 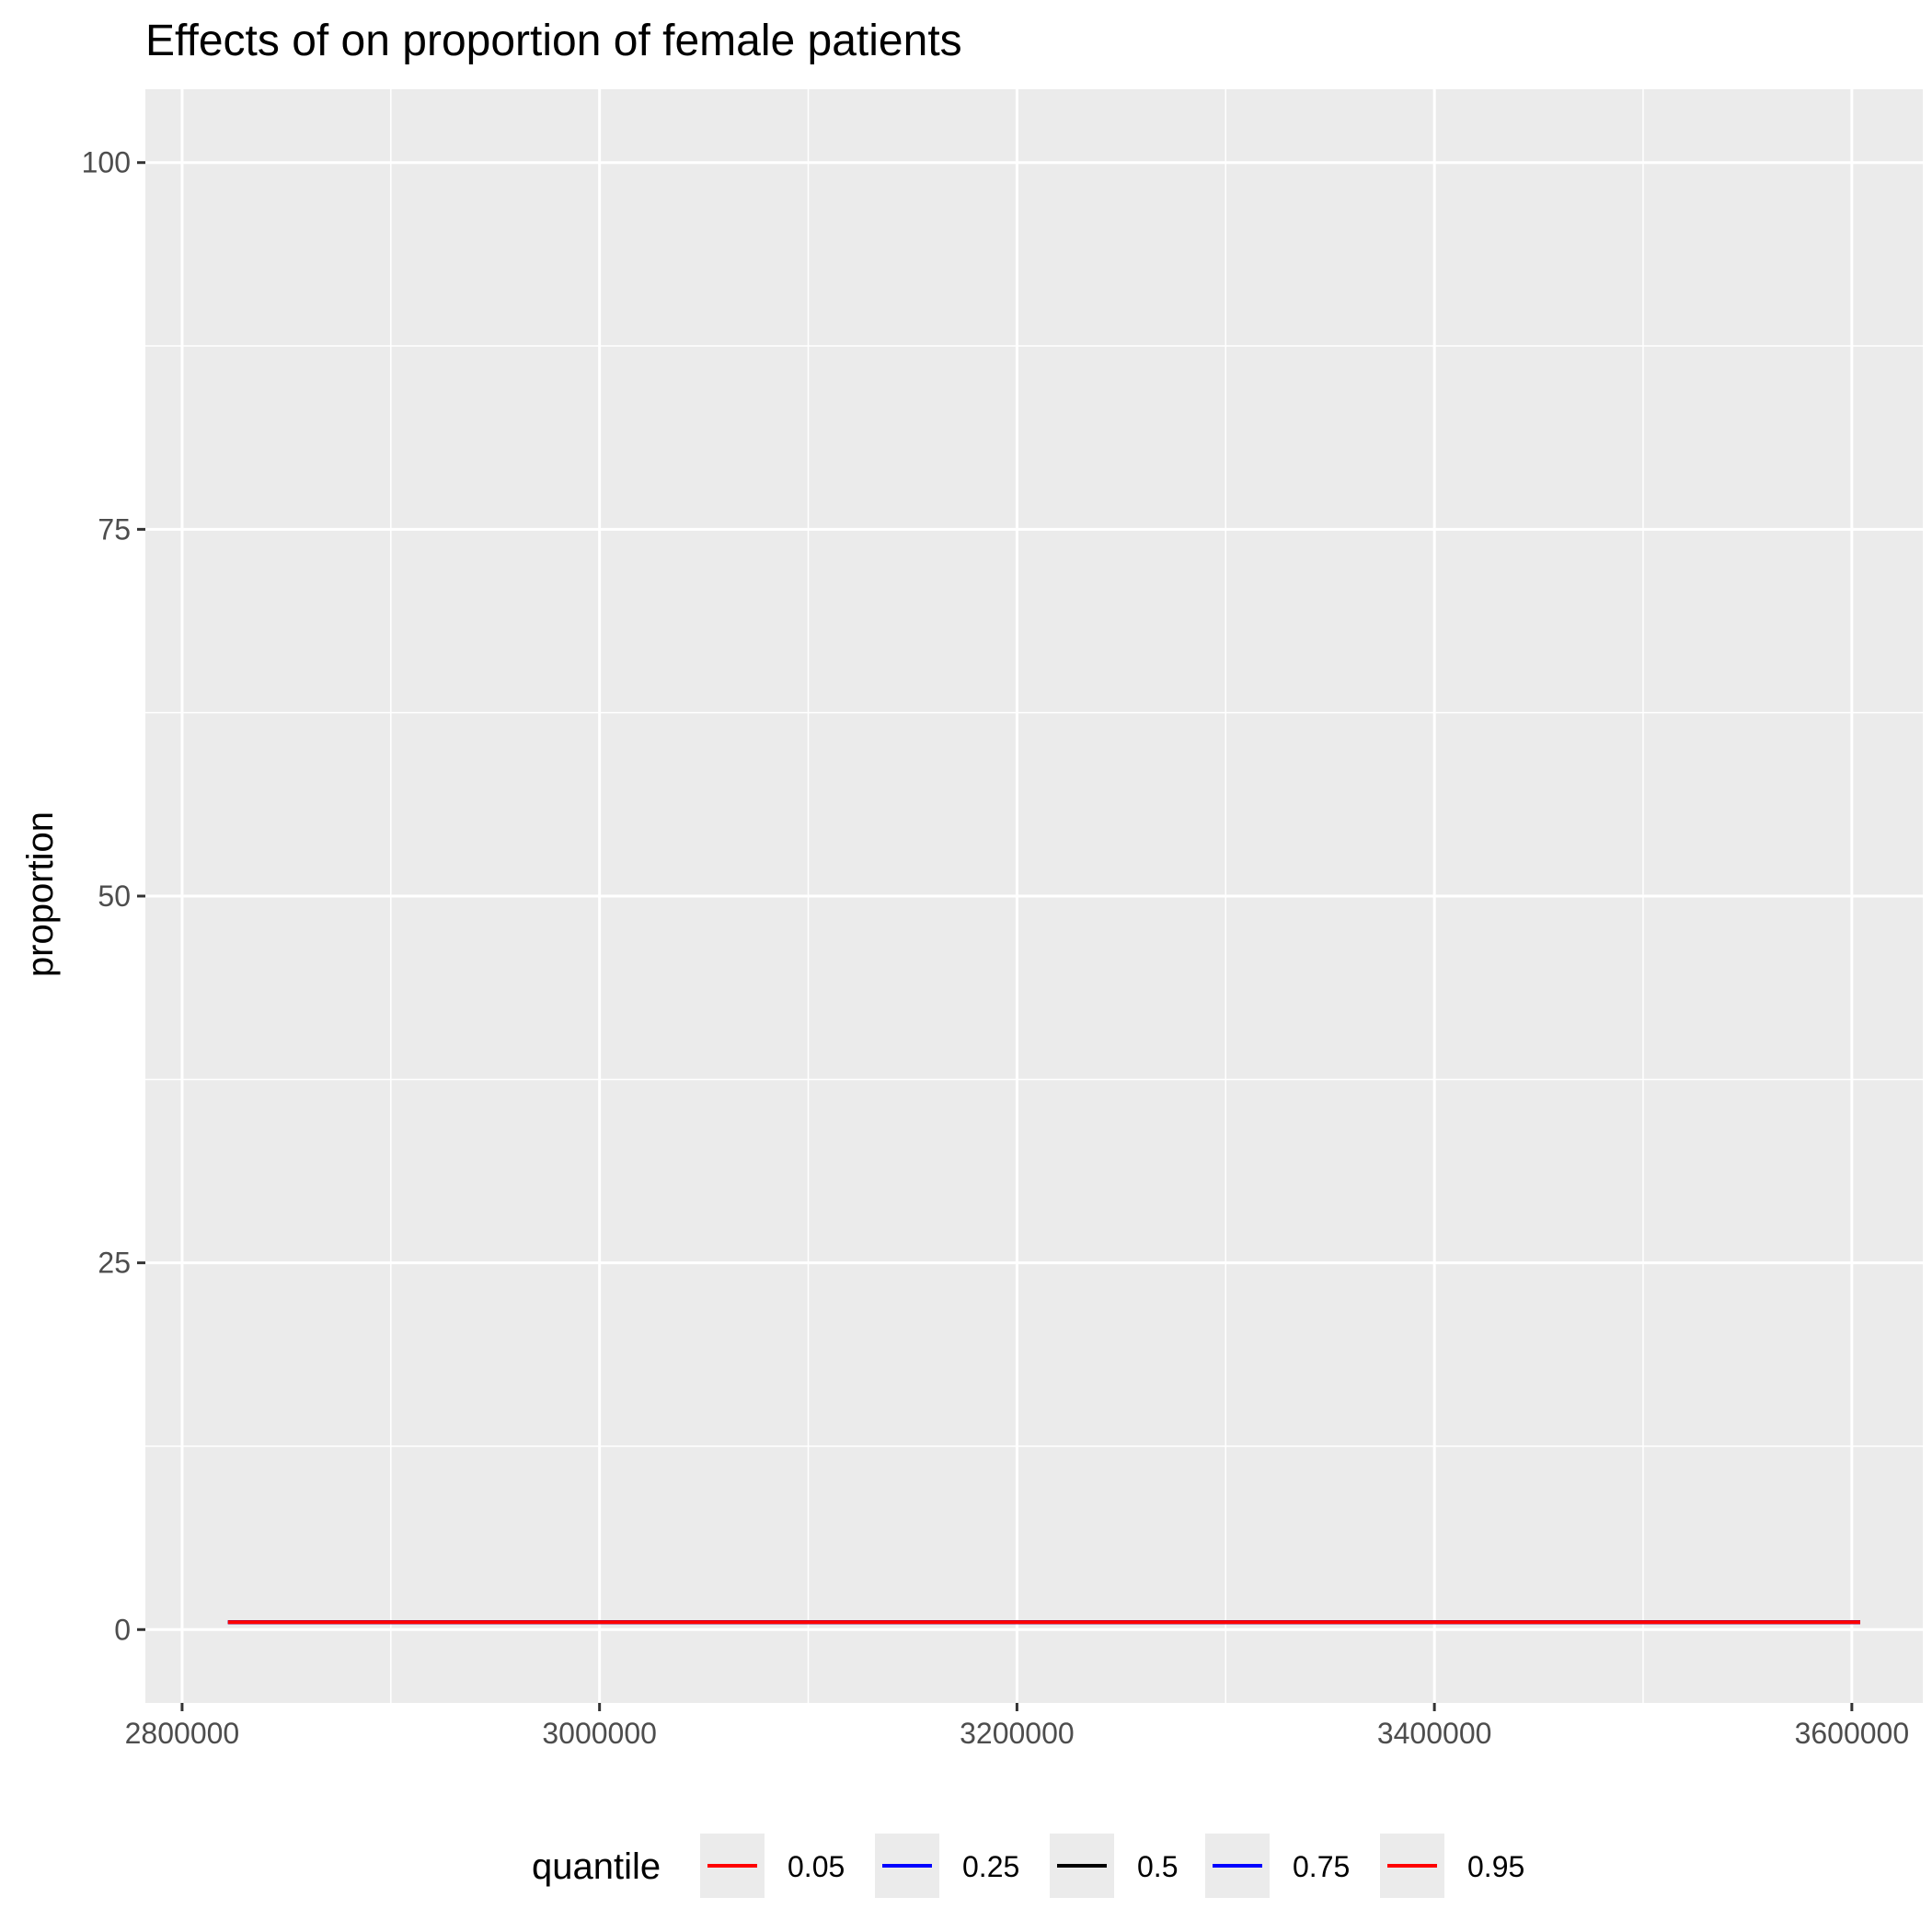 I want to click on legend: quantile 0.05 0.25 0.5 0.75 0.95, so click(x=1028, y=1866).